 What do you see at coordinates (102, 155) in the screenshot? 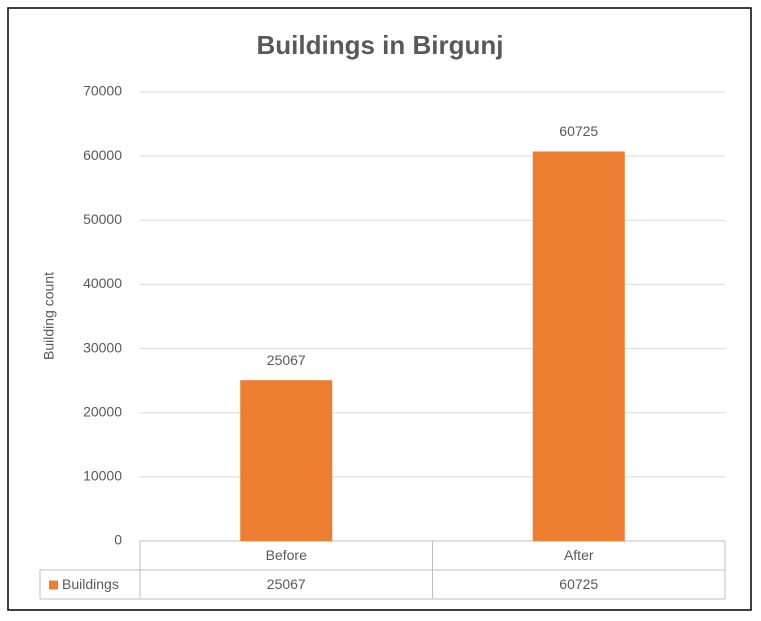
I see `y-tick-label: 60000` at bounding box center [102, 155].